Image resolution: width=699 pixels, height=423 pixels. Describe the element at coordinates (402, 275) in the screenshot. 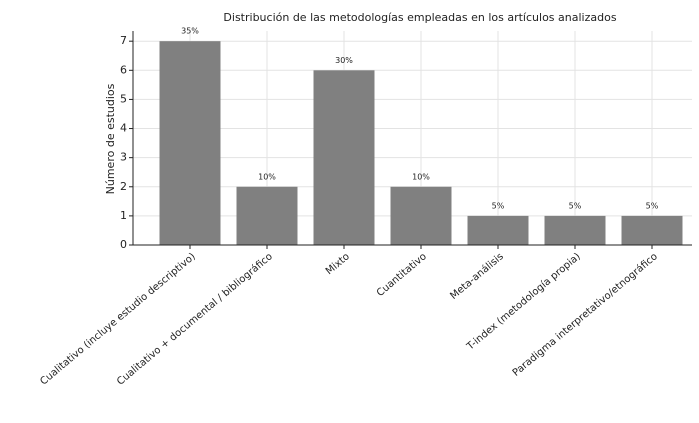

I see `x-tick-label: Cuantitativo` at that location.